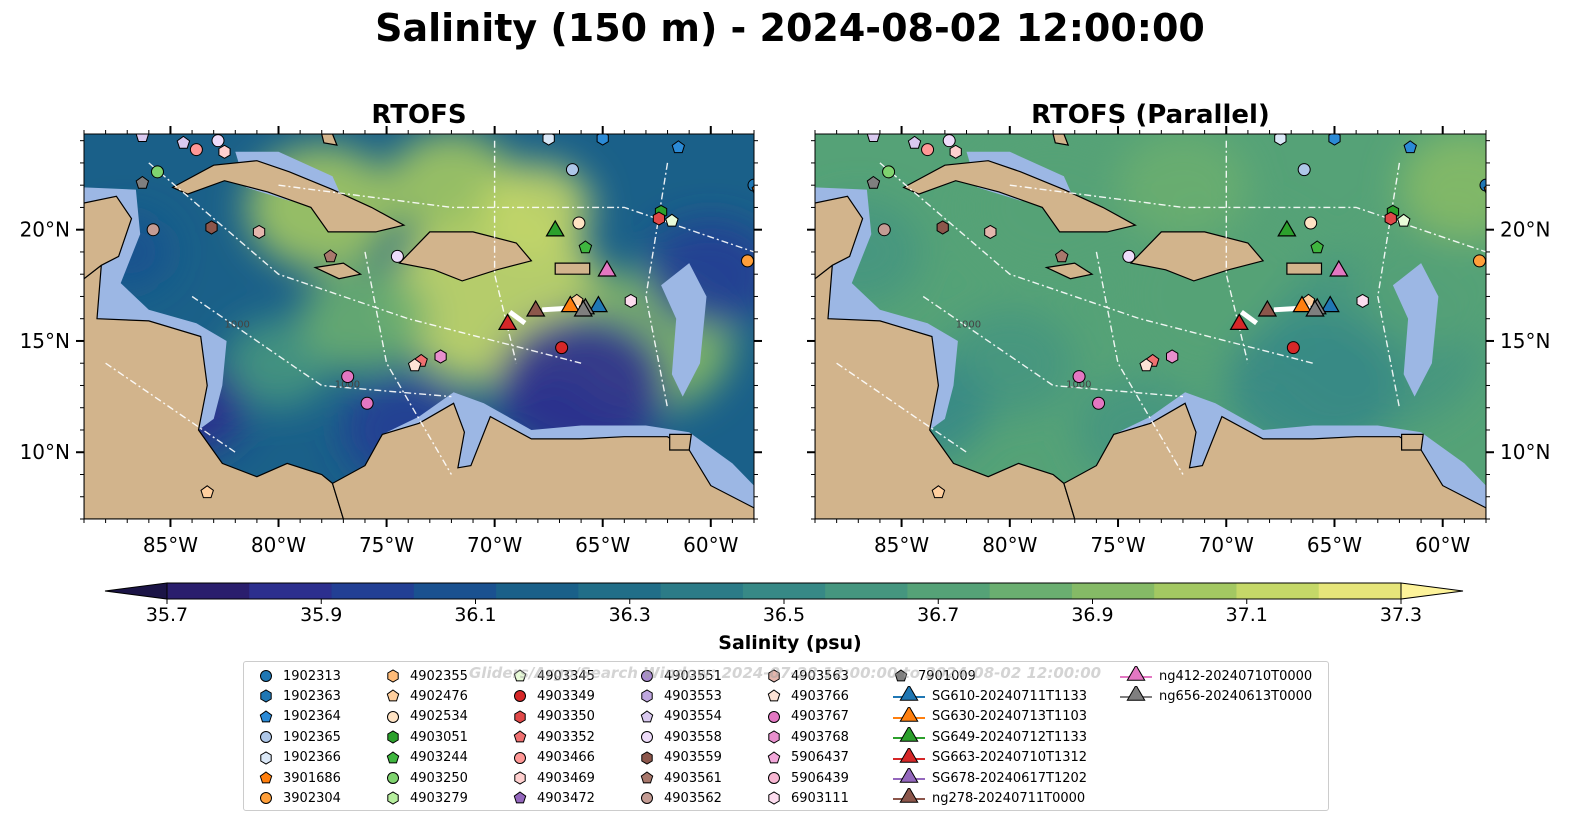  I want to click on legend-label: 4903766, so click(820, 696).